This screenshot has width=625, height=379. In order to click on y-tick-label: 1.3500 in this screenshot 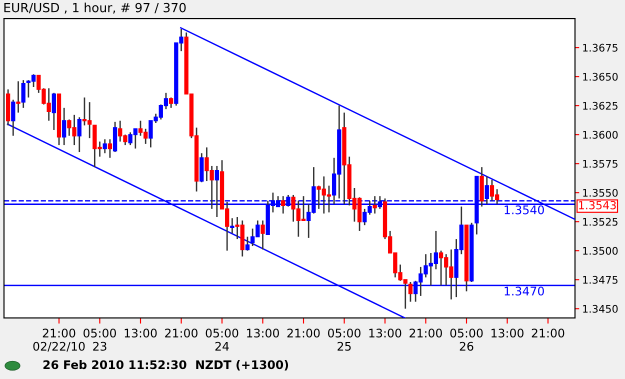, I will do `click(600, 250)`.